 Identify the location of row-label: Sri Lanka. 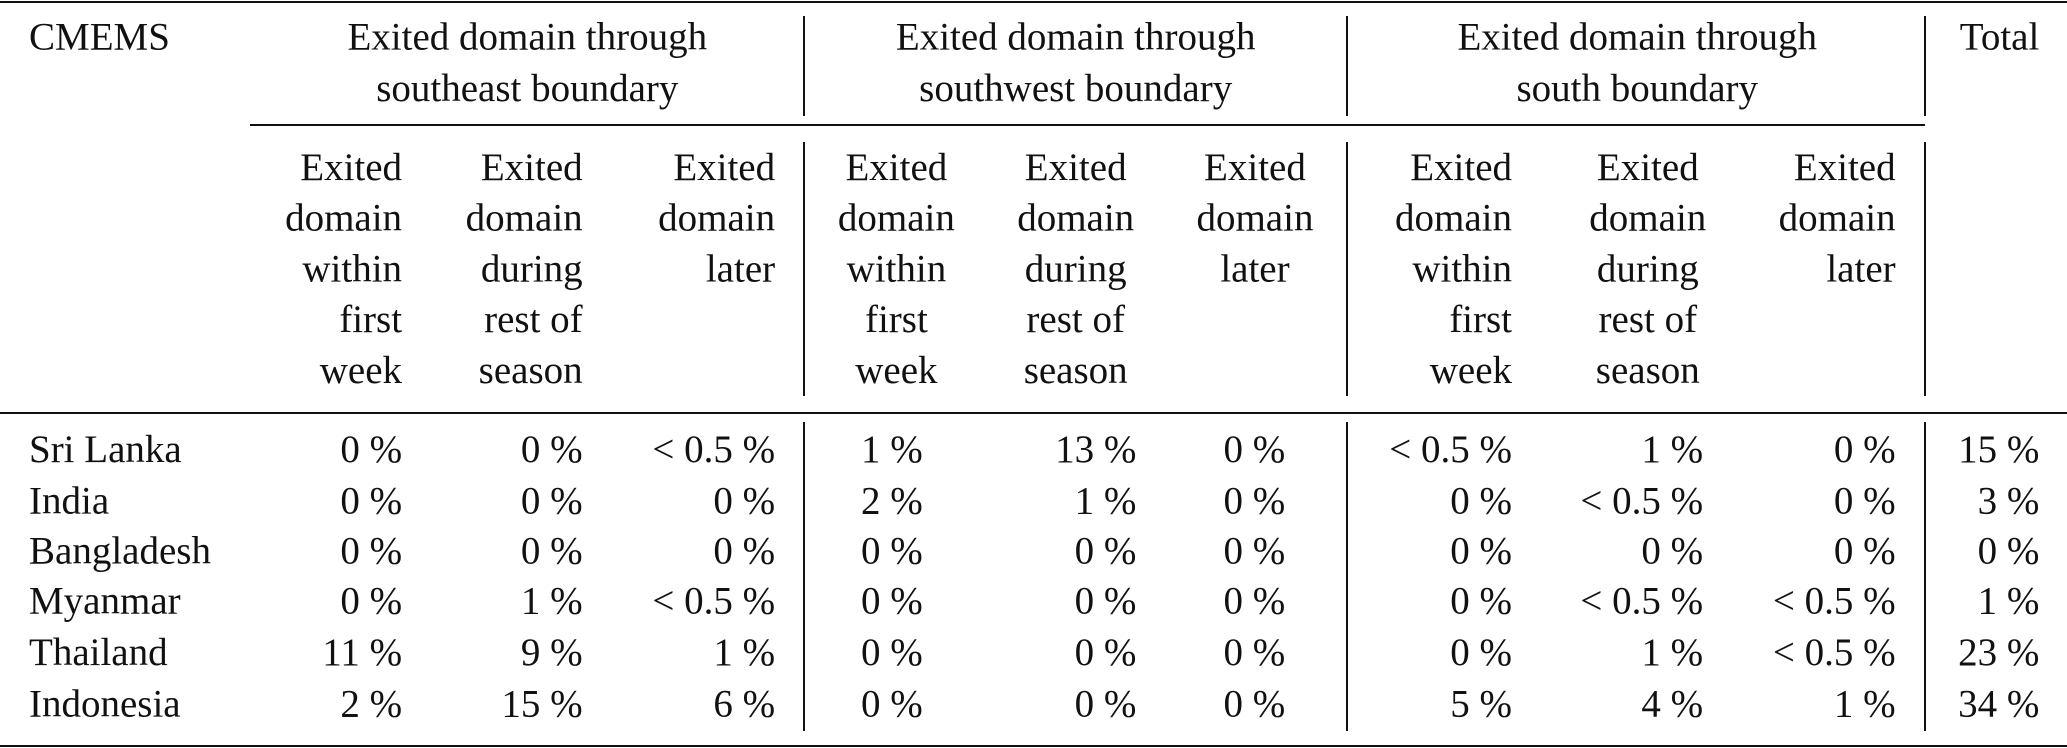
(105, 449).